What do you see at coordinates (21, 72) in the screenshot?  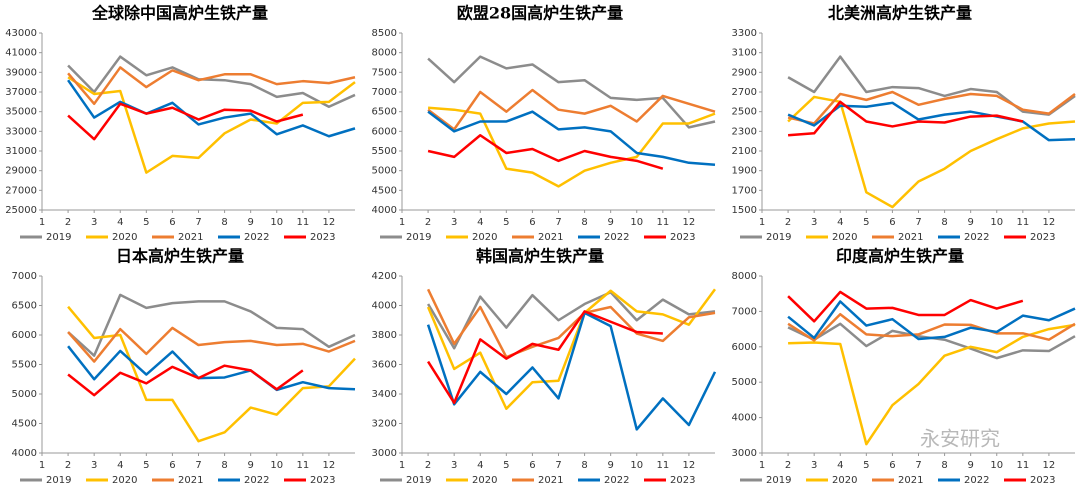 I see `y-tick-label: 39000` at bounding box center [21, 72].